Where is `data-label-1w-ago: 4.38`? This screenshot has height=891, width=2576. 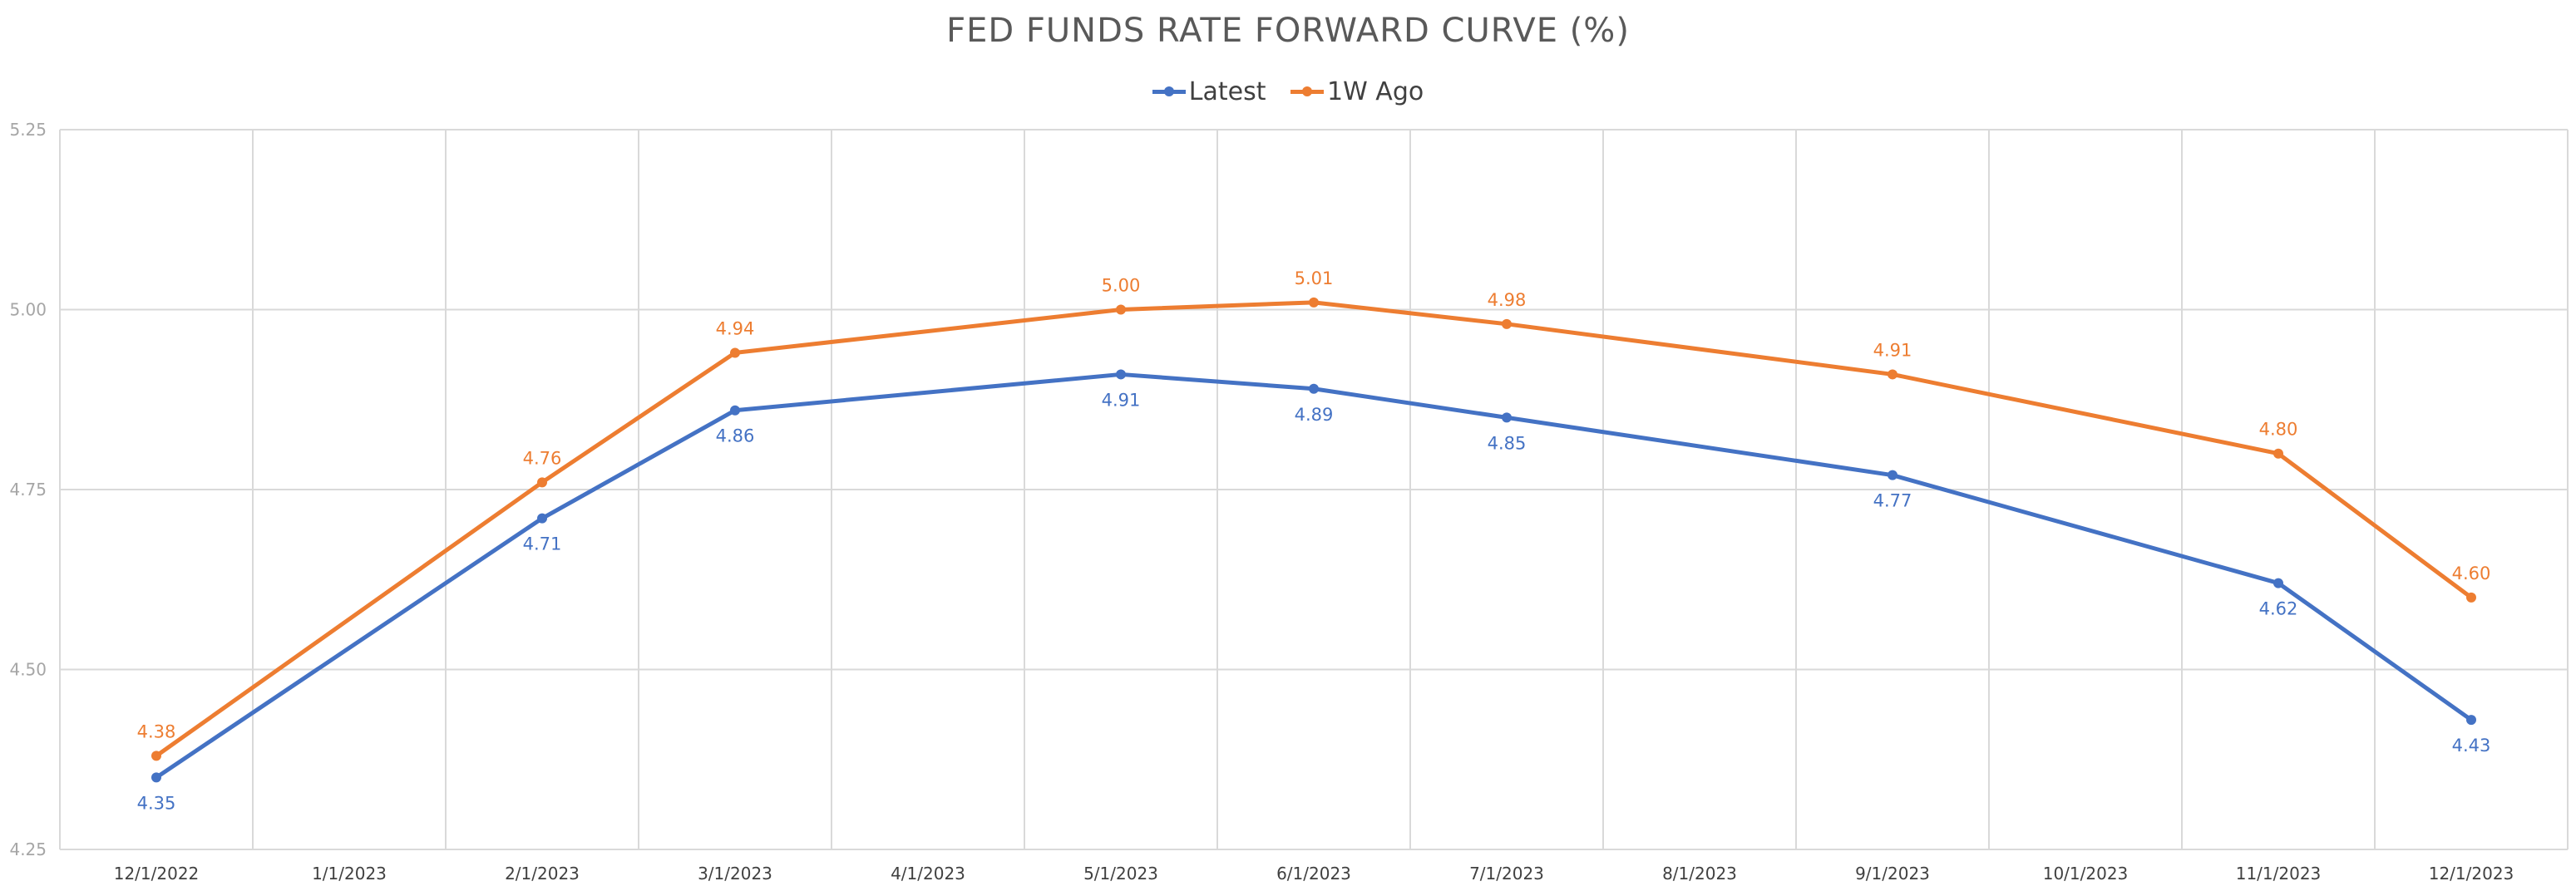
data-label-1w-ago: 4.38 is located at coordinates (156, 731).